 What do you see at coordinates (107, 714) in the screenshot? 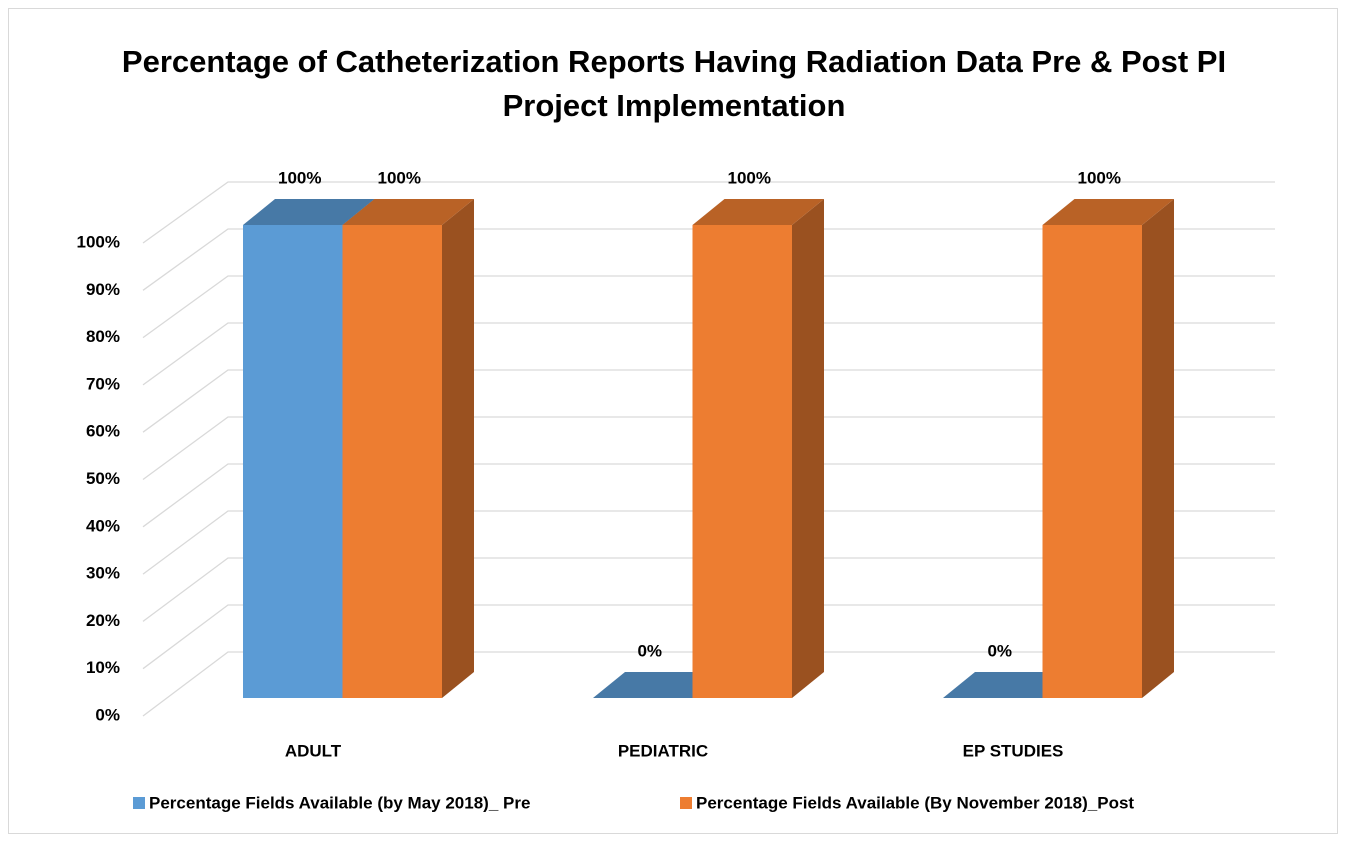
I see `y-tick-label: 0%` at bounding box center [107, 714].